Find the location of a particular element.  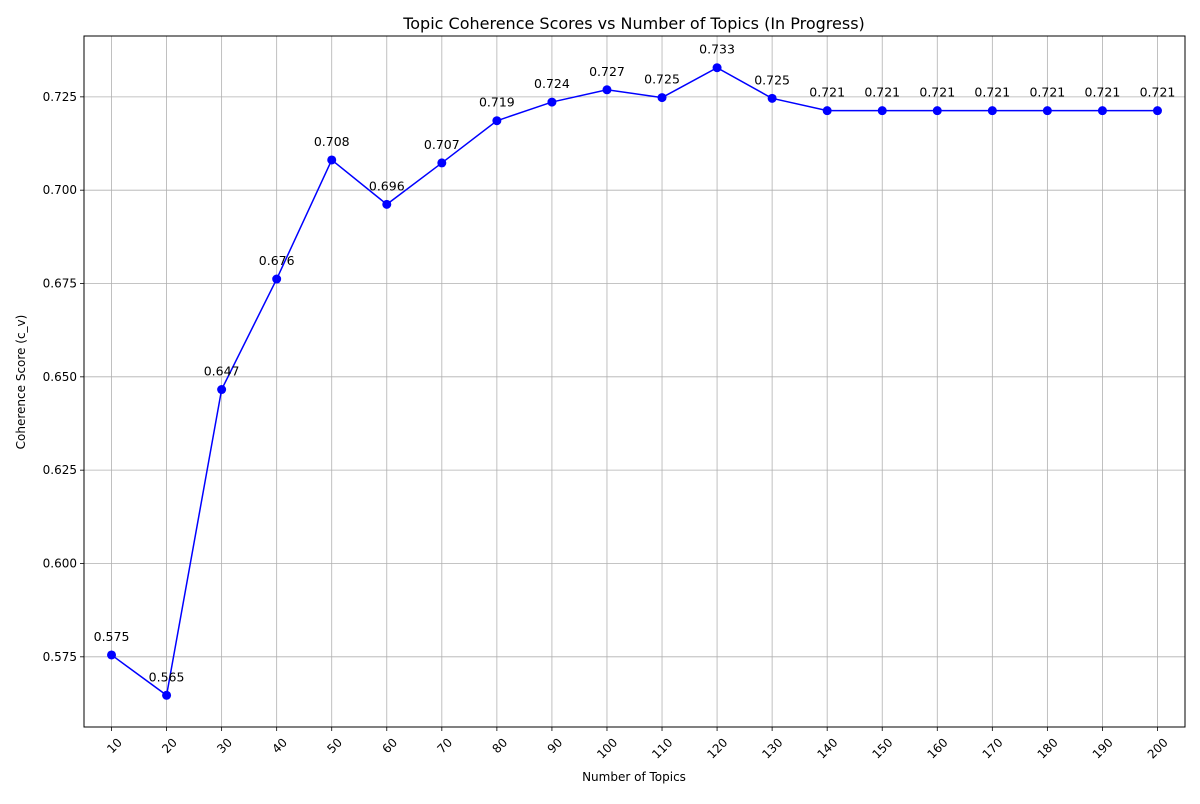

y-tick-label: 0.575 is located at coordinates (60, 657).